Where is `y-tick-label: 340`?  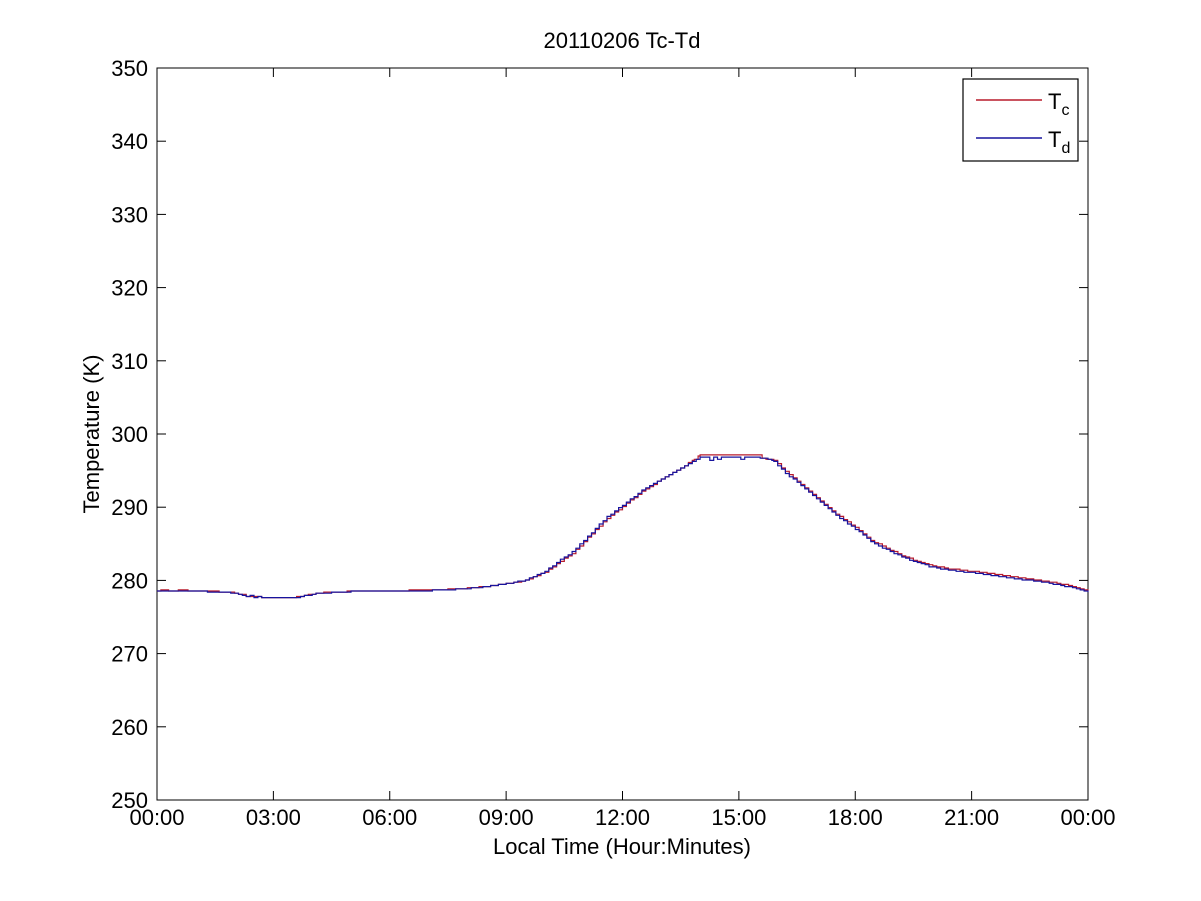
y-tick-label: 340 is located at coordinates (129, 141).